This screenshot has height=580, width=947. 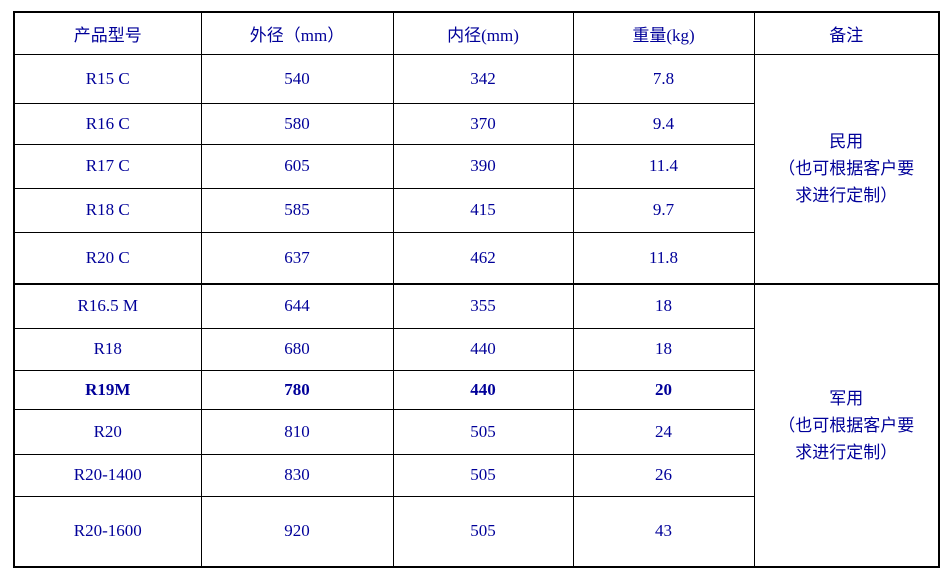 I want to click on cell-outer-diameter: 780, so click(x=297, y=389).